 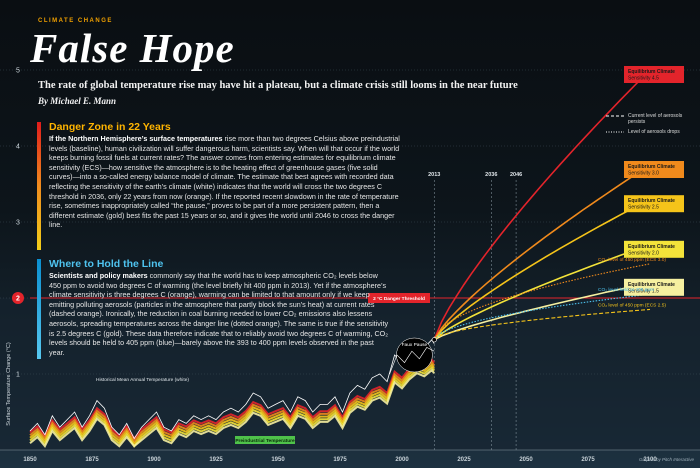 I want to click on year-marker-label: 2036, so click(x=491, y=175).